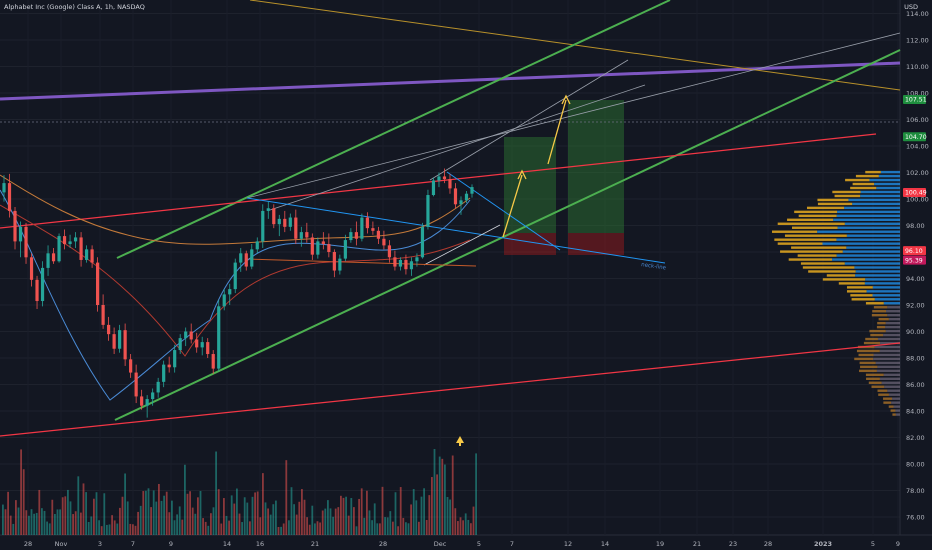  What do you see at coordinates (440, 544) in the screenshot?
I see `x-tick-label: Dec` at bounding box center [440, 544].